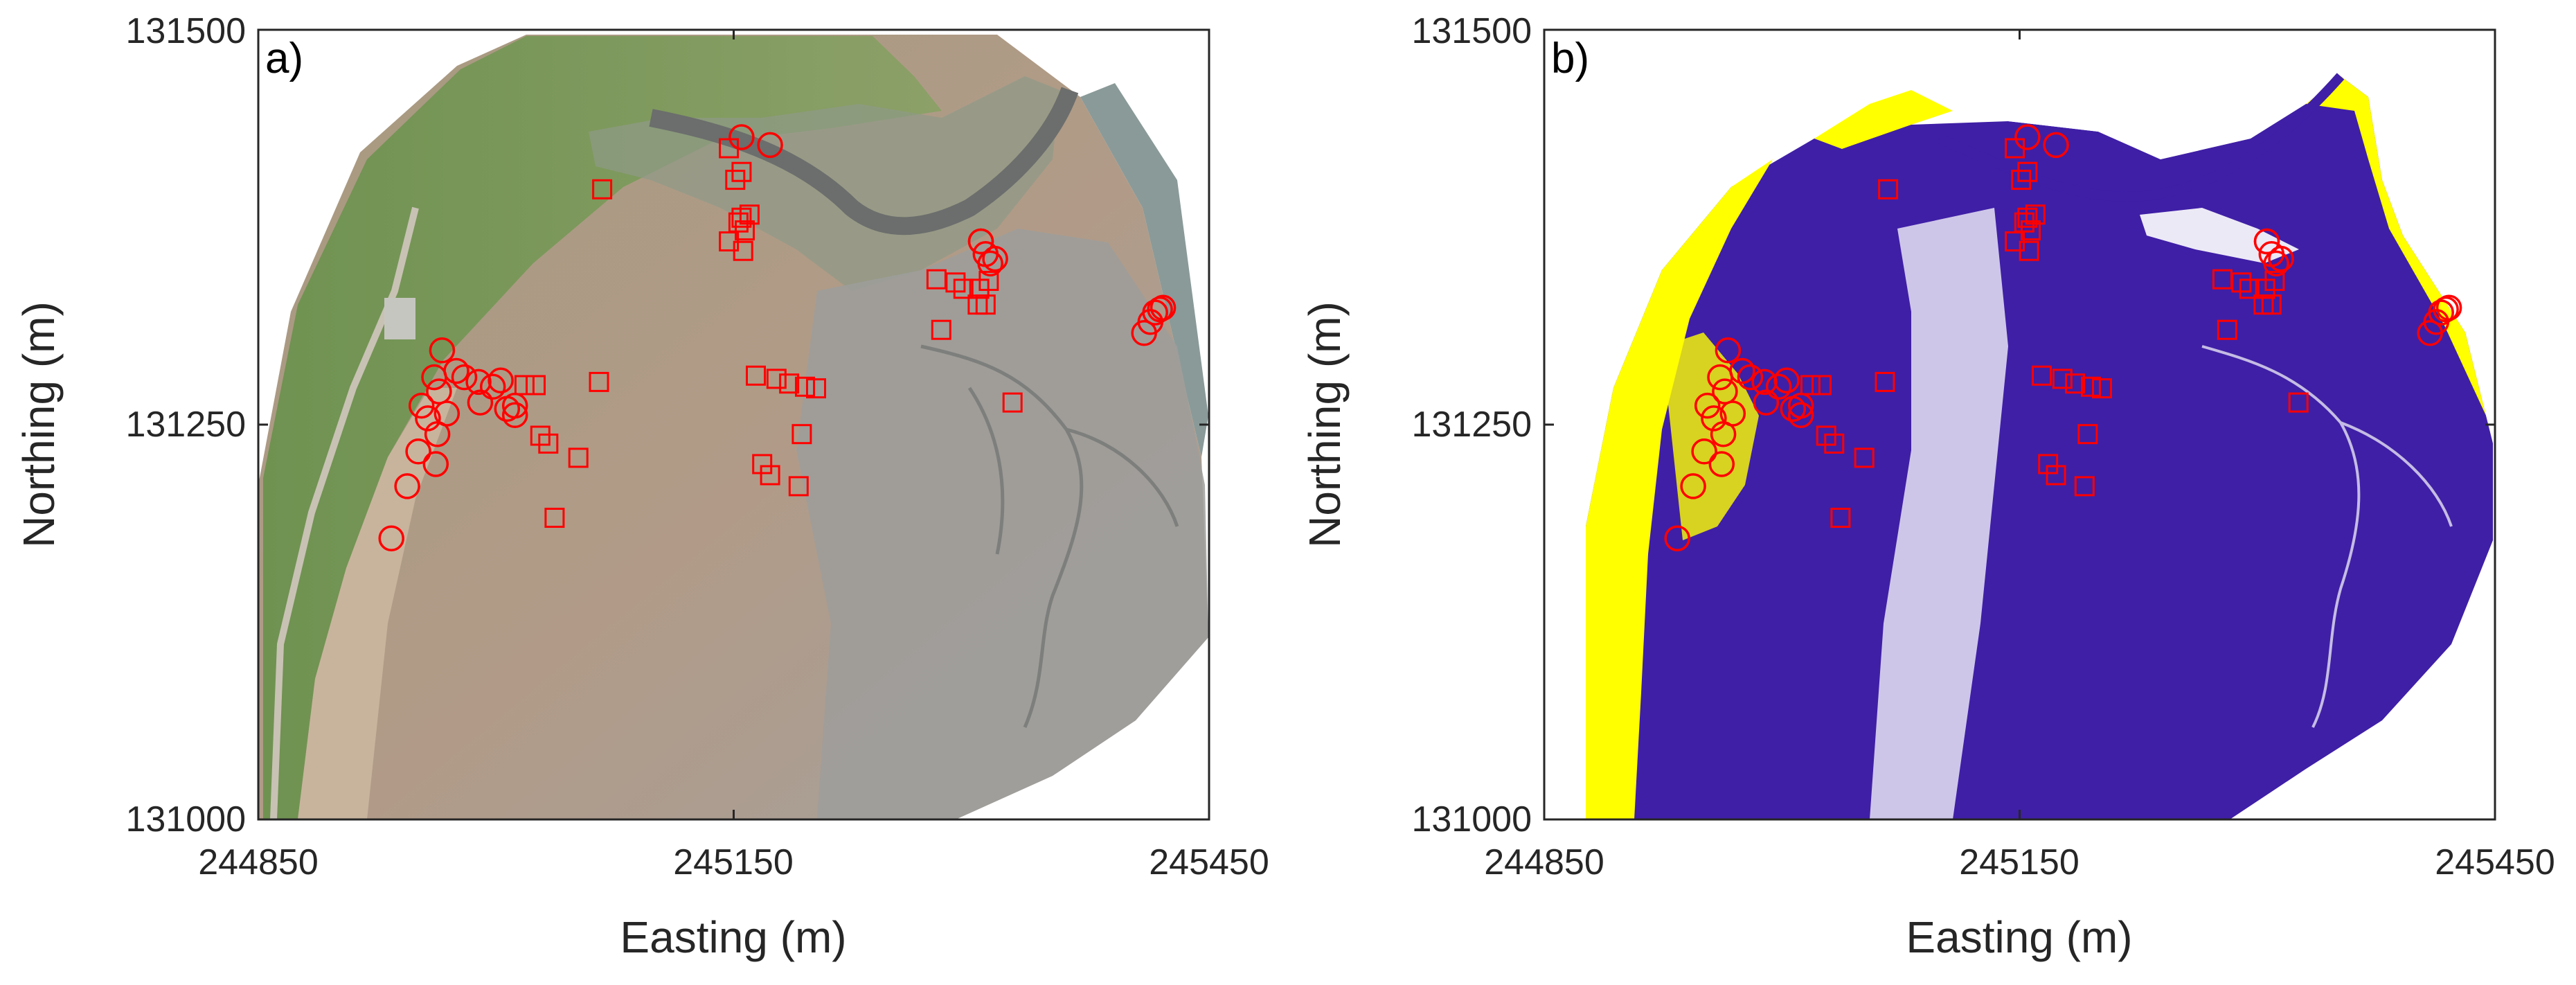 This screenshot has width=2576, height=985. I want to click on panel-b-xlabel: Easting (m), so click(2019, 937).